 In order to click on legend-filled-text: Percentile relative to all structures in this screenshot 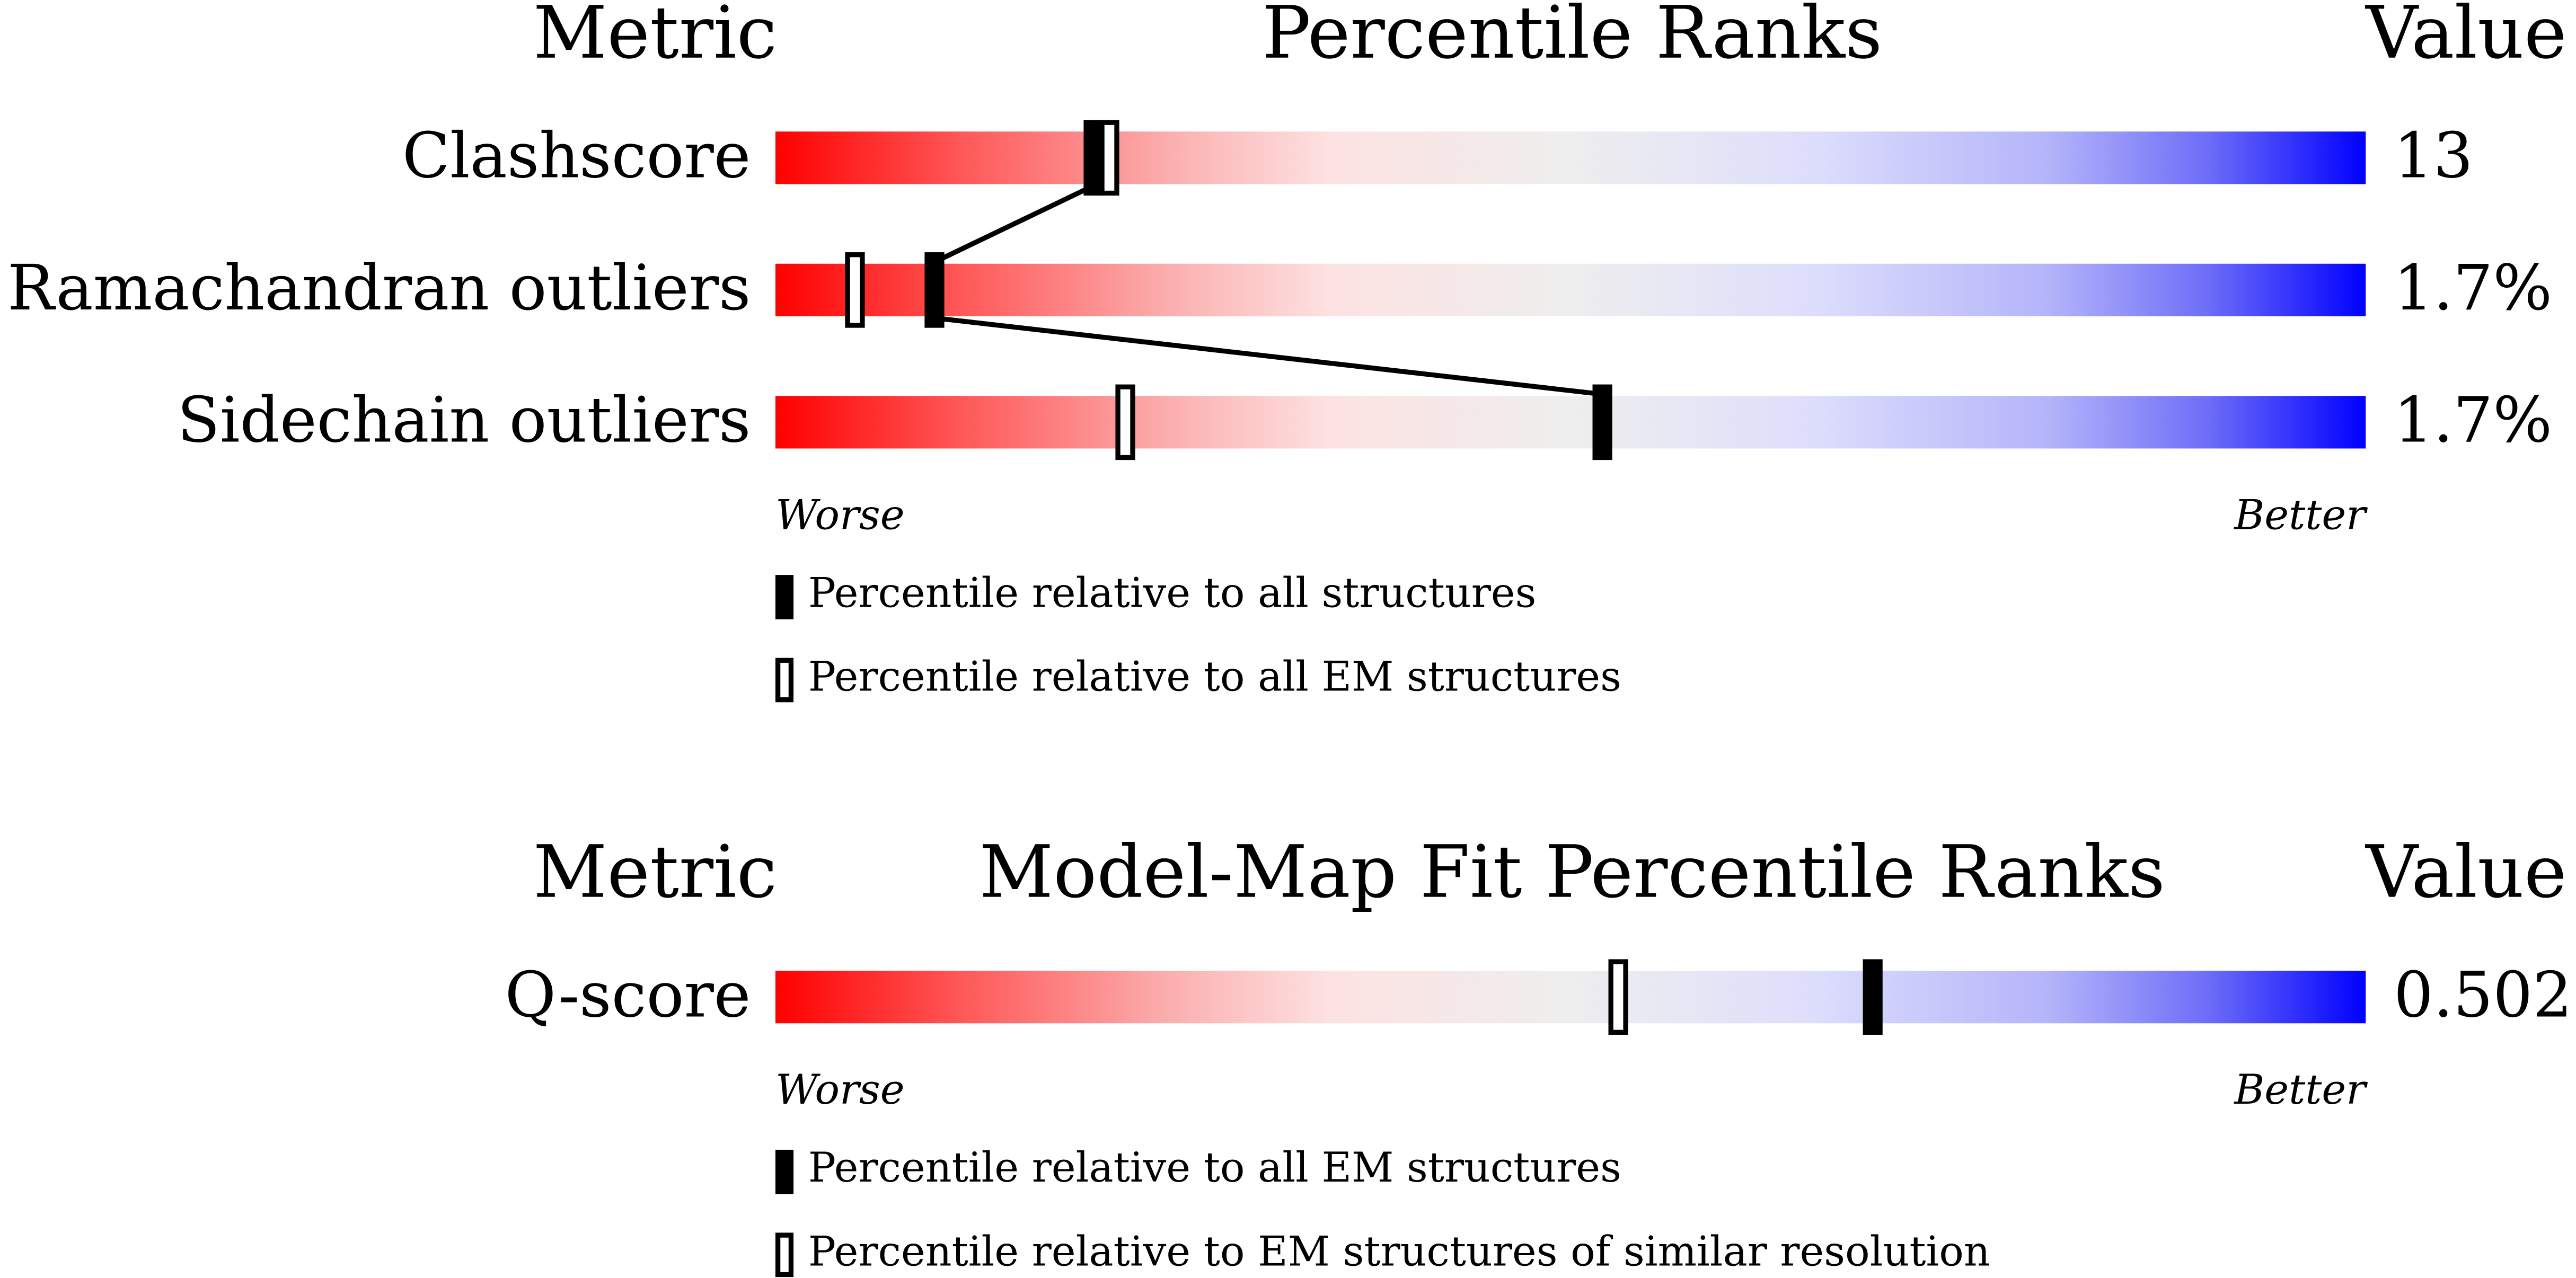, I will do `click(1172, 593)`.